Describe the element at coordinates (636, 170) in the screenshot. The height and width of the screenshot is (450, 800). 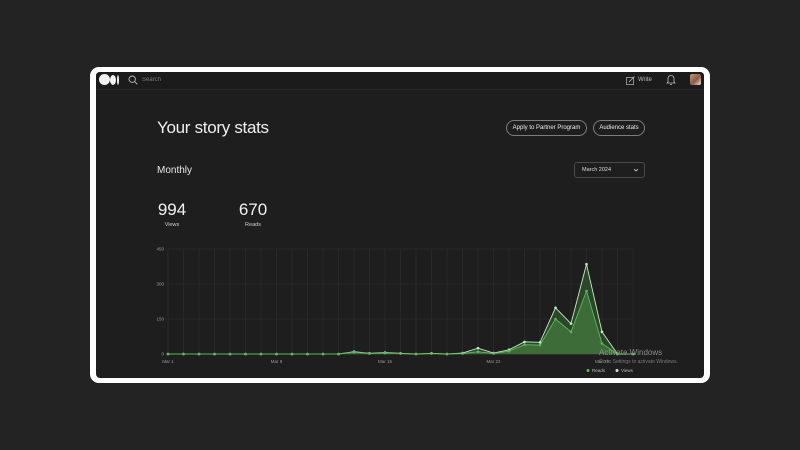
I see `chevron-down-icon` at that location.